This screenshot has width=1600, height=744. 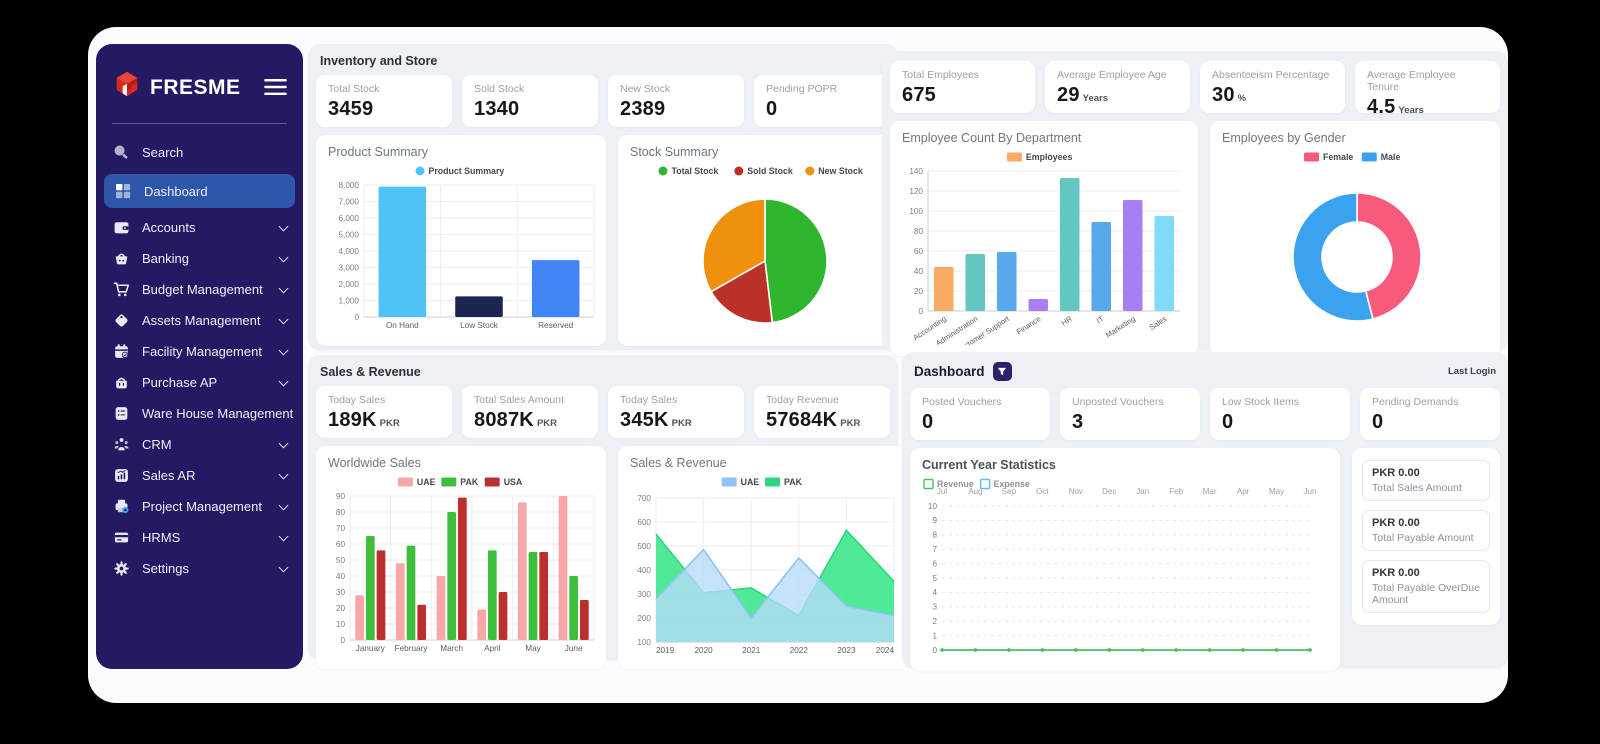 I want to click on chart-title: Employees by Gender, so click(x=1284, y=138).